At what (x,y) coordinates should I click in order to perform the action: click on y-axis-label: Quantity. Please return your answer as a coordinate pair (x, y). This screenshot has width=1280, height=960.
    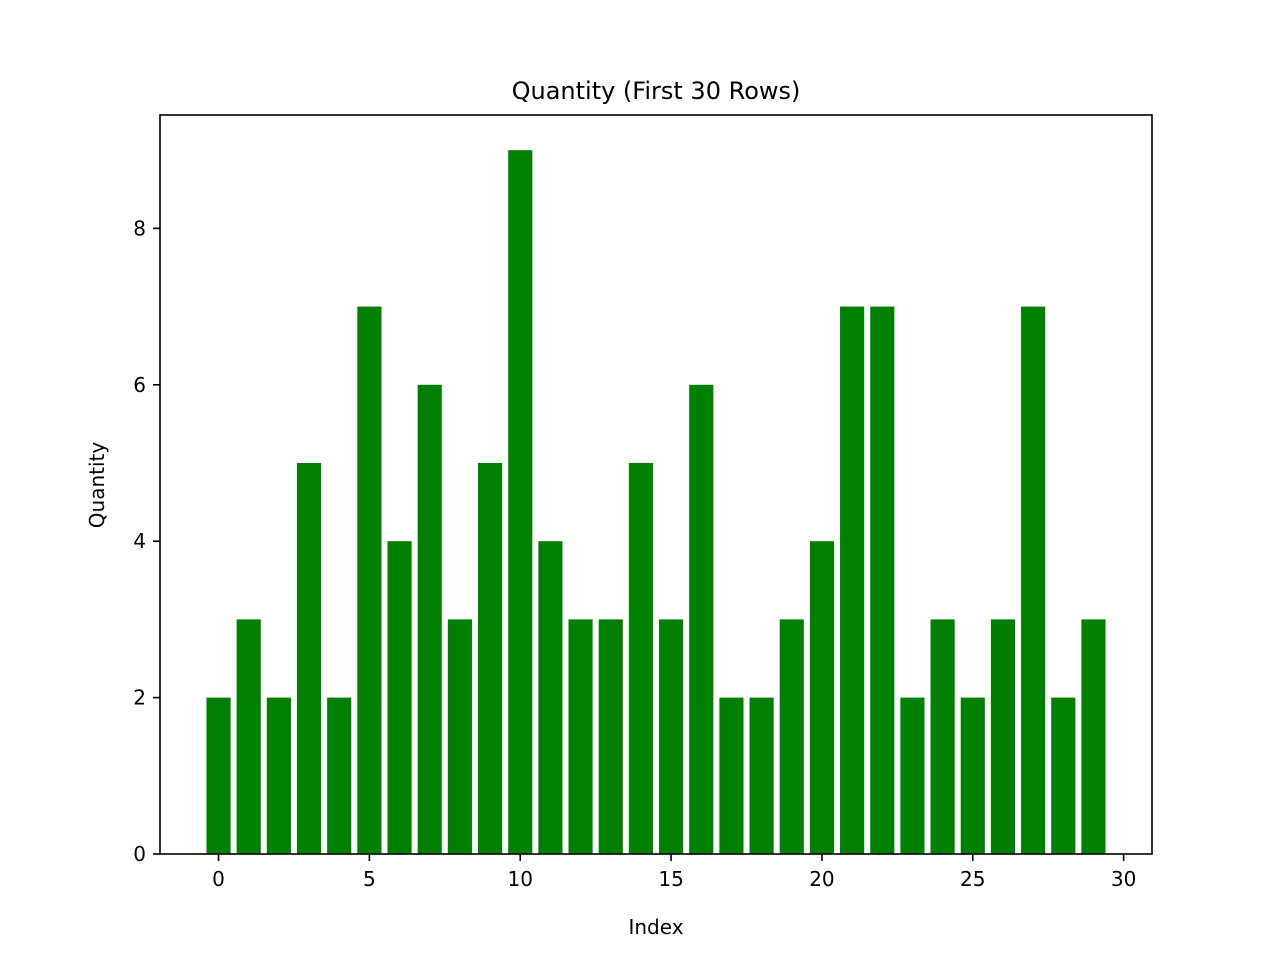
    Looking at the image, I should click on (97, 485).